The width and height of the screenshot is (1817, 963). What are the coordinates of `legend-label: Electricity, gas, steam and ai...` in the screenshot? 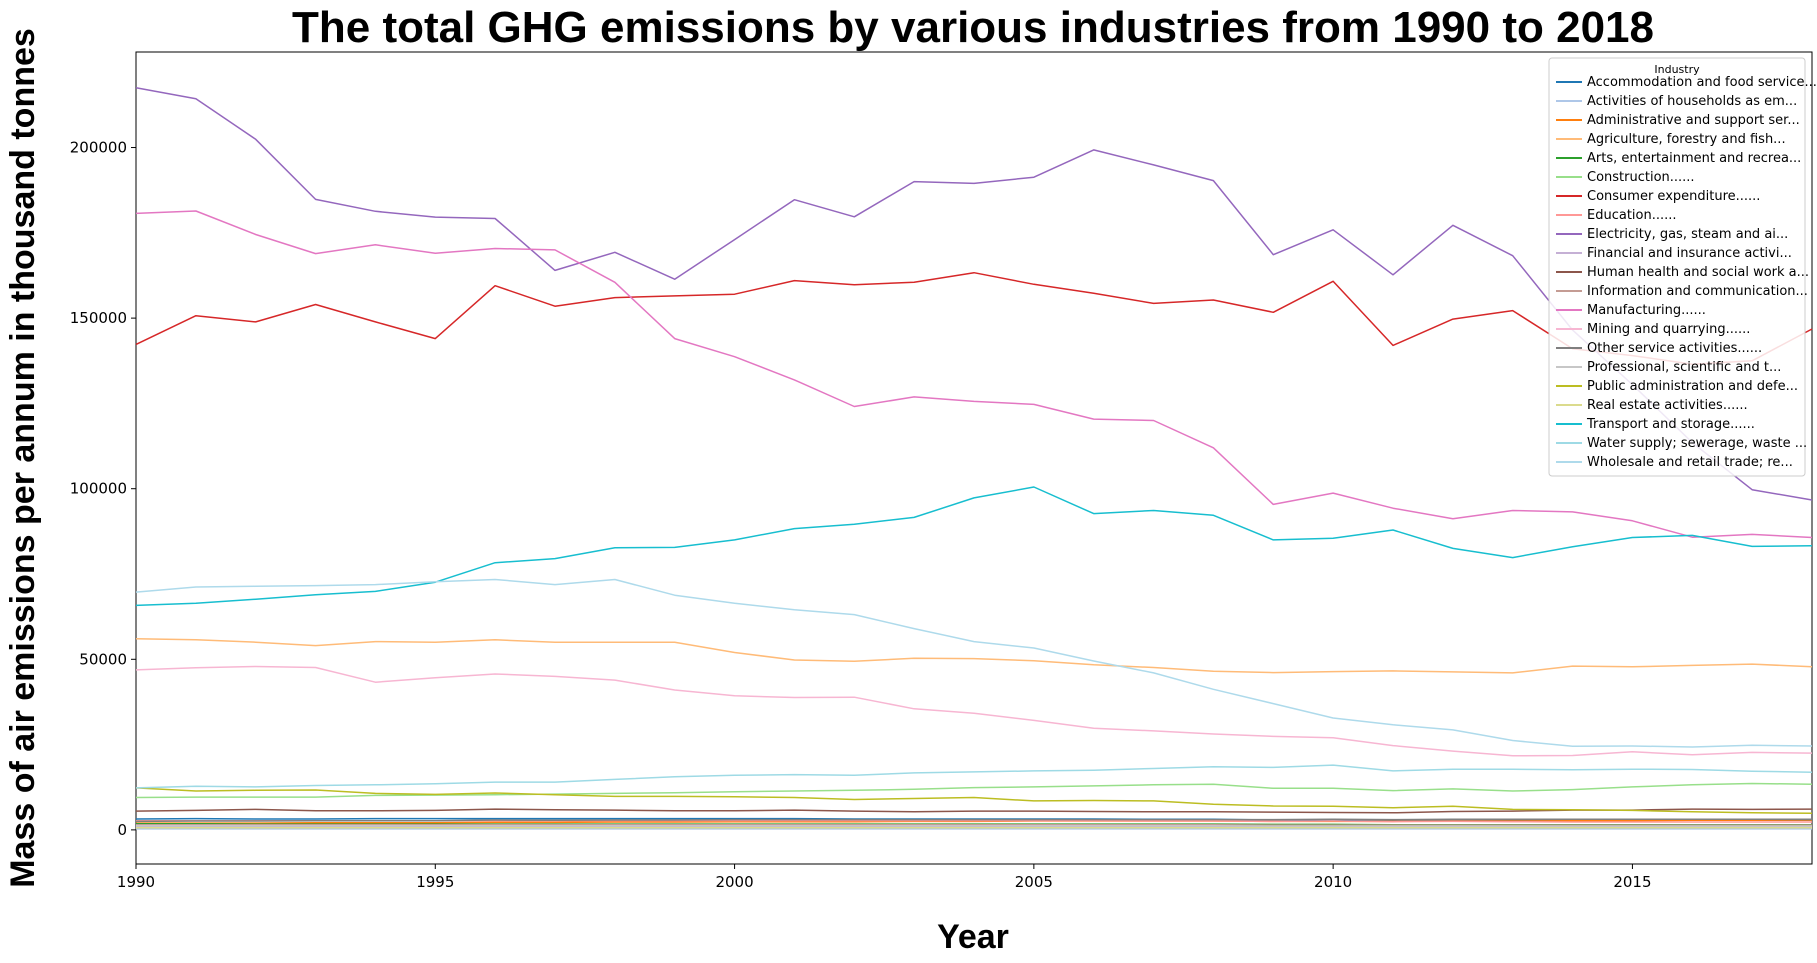 It's located at (1687, 234).